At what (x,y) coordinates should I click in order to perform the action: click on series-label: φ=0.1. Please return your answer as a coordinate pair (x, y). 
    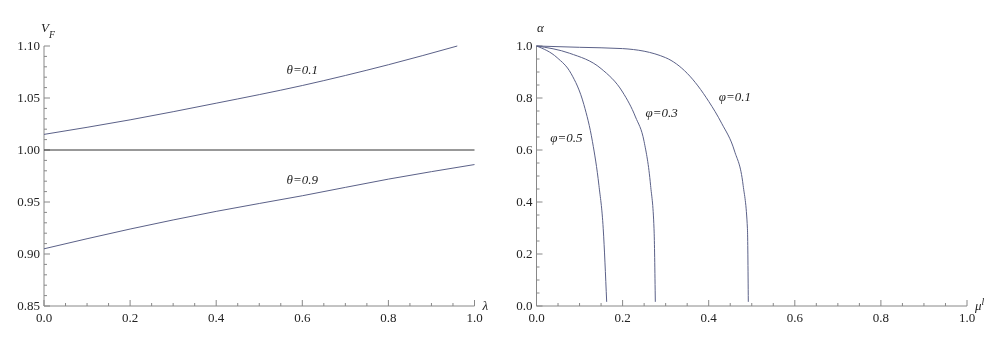
    Looking at the image, I should click on (734, 97).